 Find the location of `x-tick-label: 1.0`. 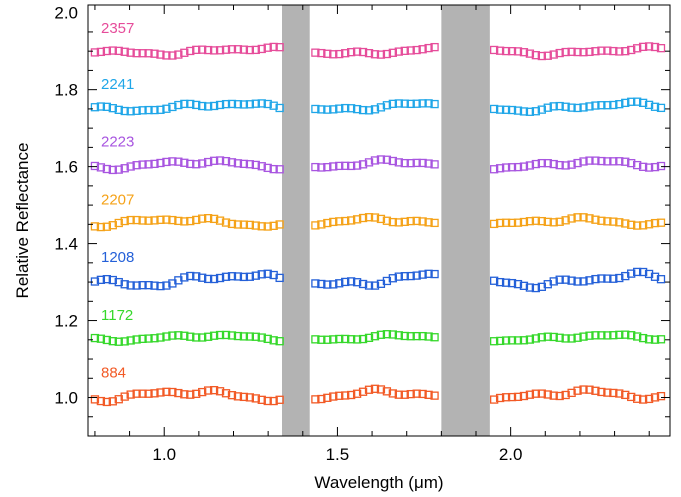

x-tick-label: 1.0 is located at coordinates (164, 454).